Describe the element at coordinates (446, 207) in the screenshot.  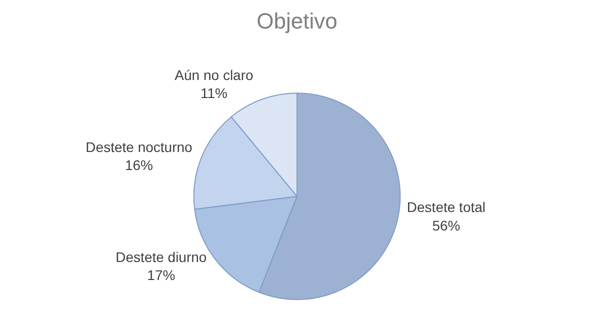
I see `slice-label: Destete total` at that location.